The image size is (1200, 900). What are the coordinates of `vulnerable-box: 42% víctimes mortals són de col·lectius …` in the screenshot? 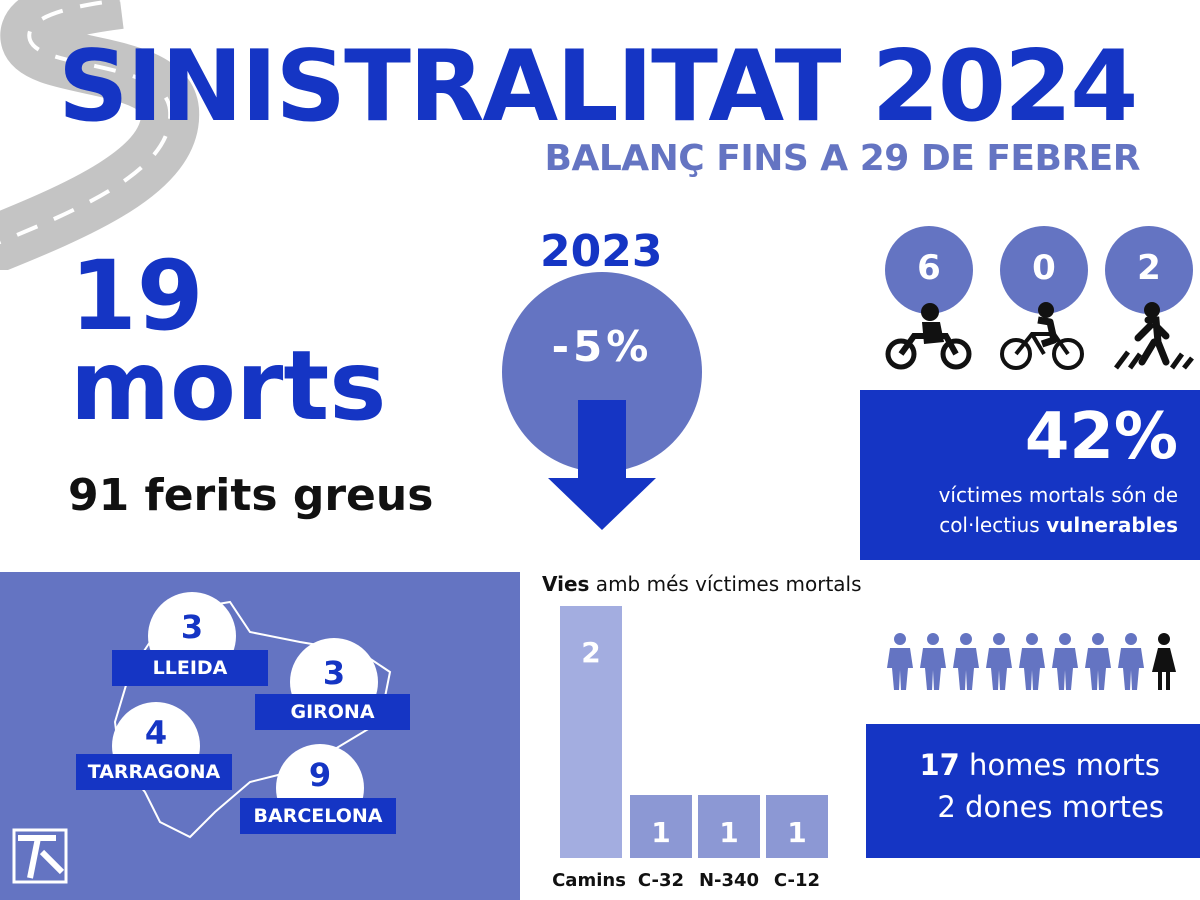 It's located at (1030, 475).